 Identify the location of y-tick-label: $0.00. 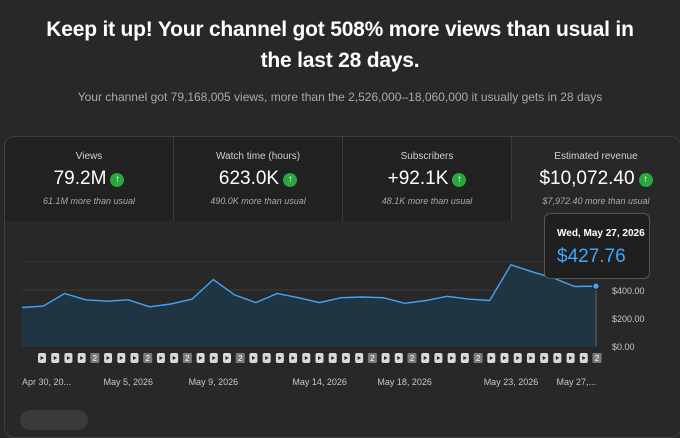
(623, 347).